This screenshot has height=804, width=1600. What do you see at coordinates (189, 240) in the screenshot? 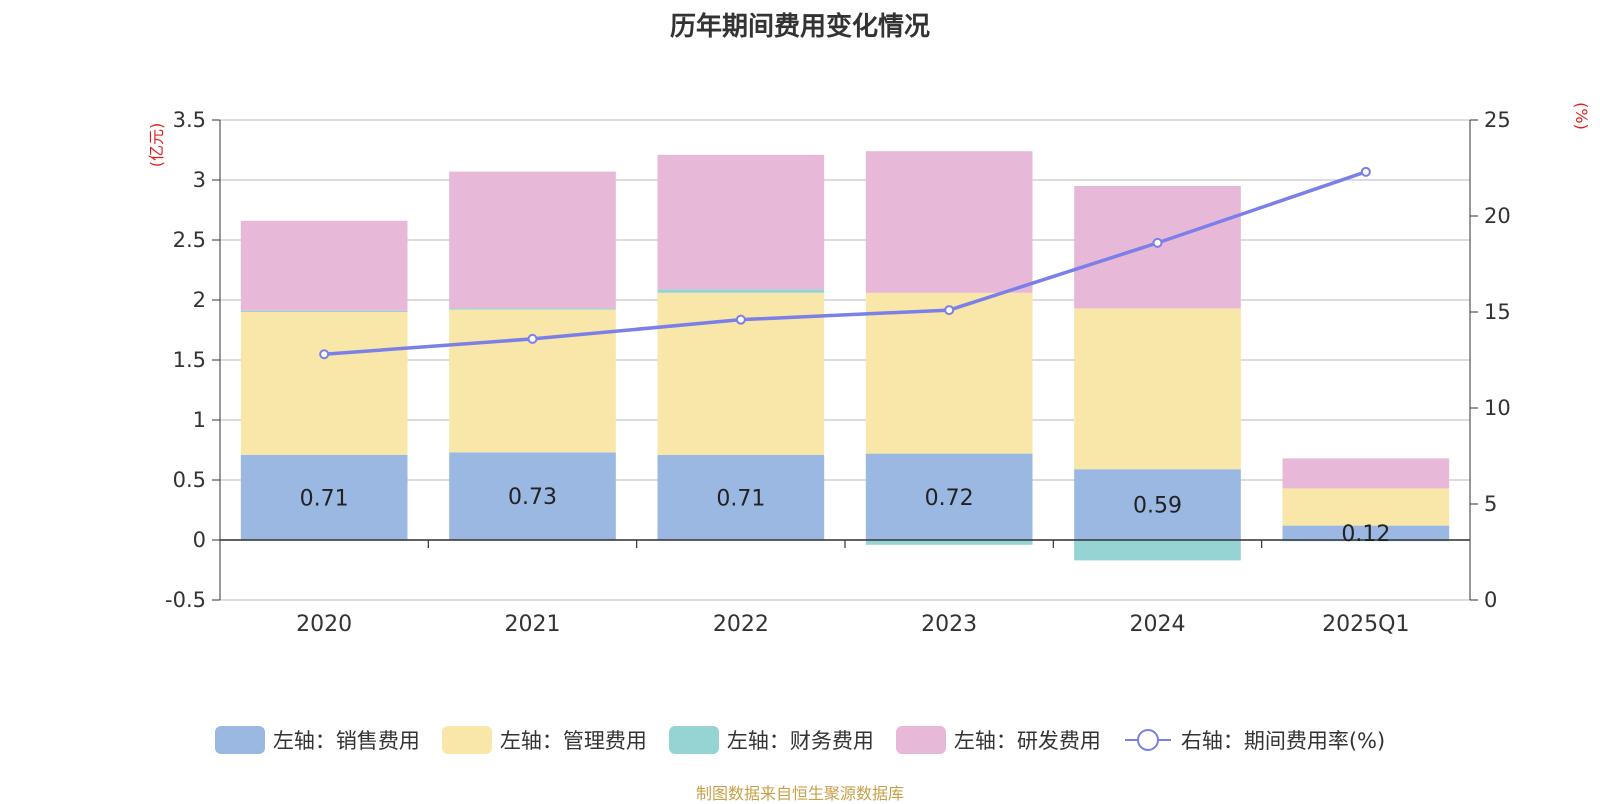
I see `left-tick-label: 2.5` at bounding box center [189, 240].